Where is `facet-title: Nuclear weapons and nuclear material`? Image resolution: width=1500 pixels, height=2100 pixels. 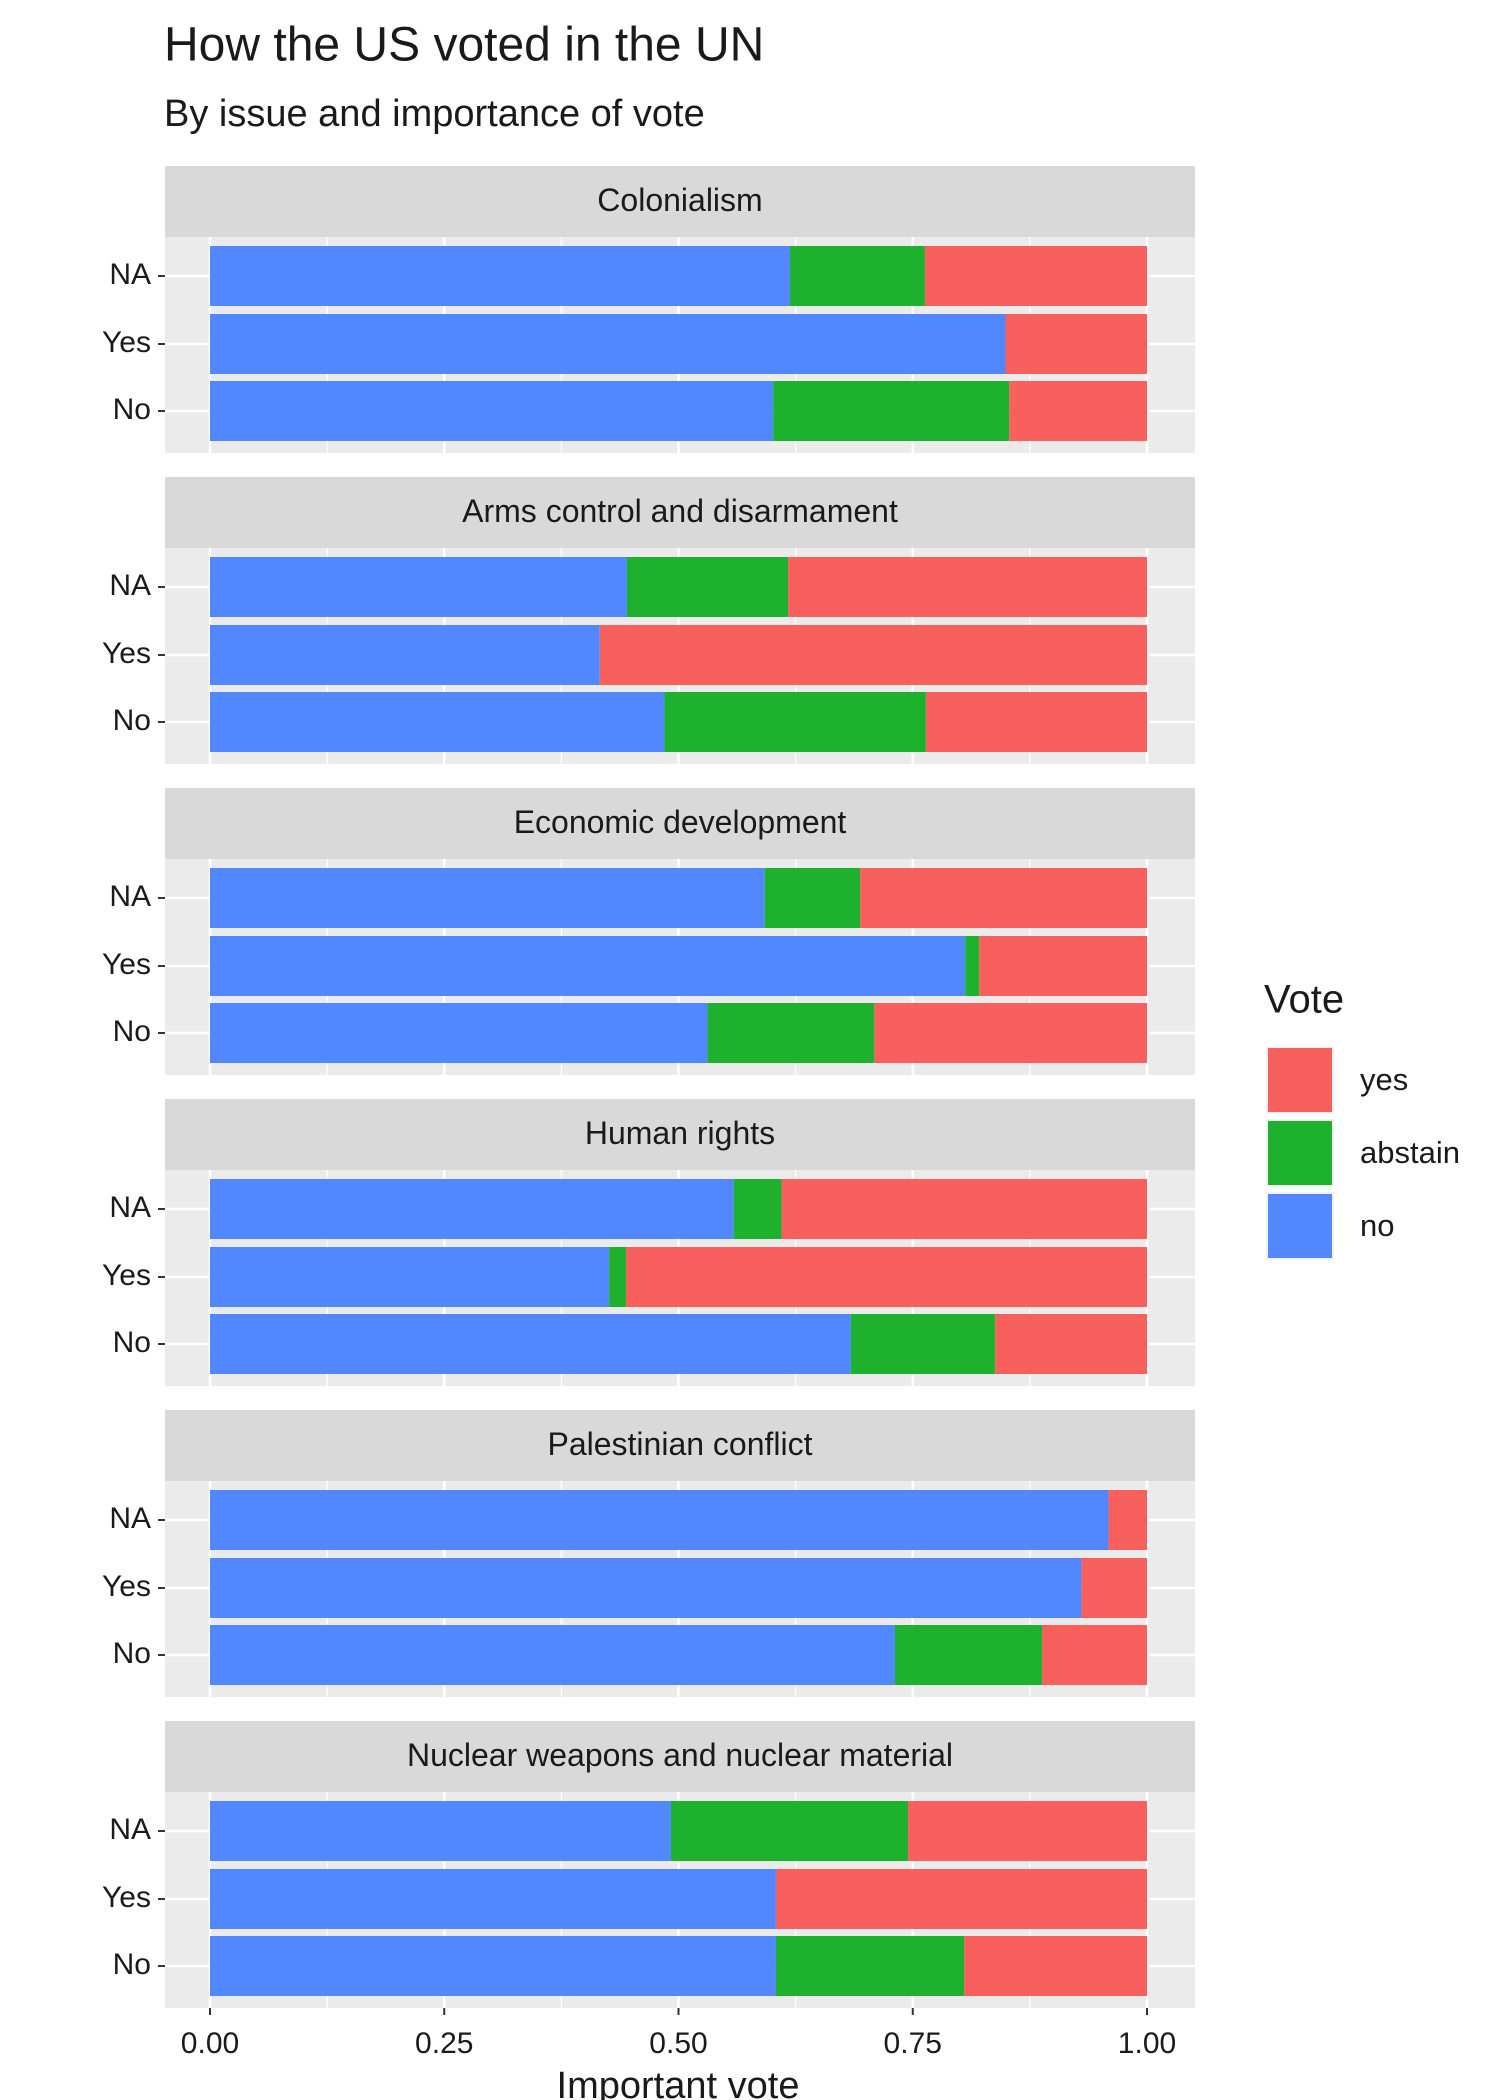
facet-title: Nuclear weapons and nuclear material is located at coordinates (680, 1755).